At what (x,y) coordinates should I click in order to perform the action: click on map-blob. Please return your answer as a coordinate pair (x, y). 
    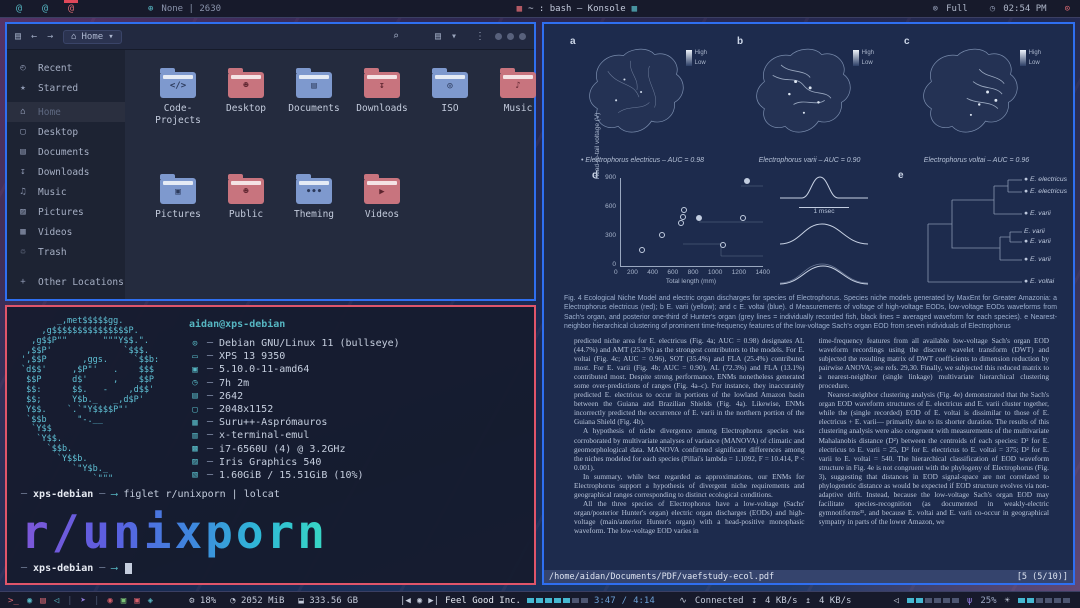
    Looking at the image, I should click on (636, 90).